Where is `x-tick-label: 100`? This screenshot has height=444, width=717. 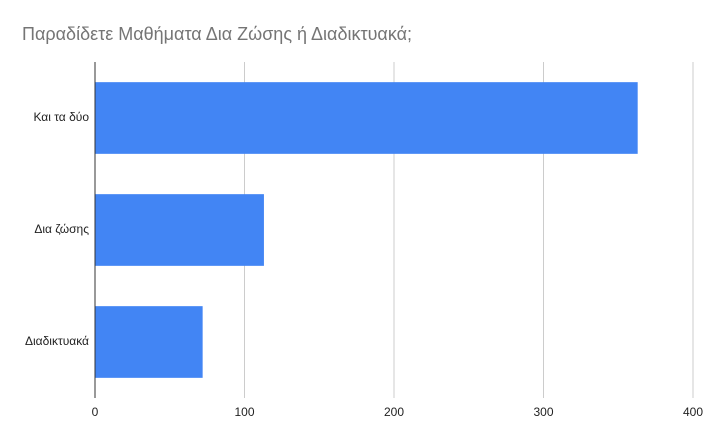 x-tick-label: 100 is located at coordinates (244, 412).